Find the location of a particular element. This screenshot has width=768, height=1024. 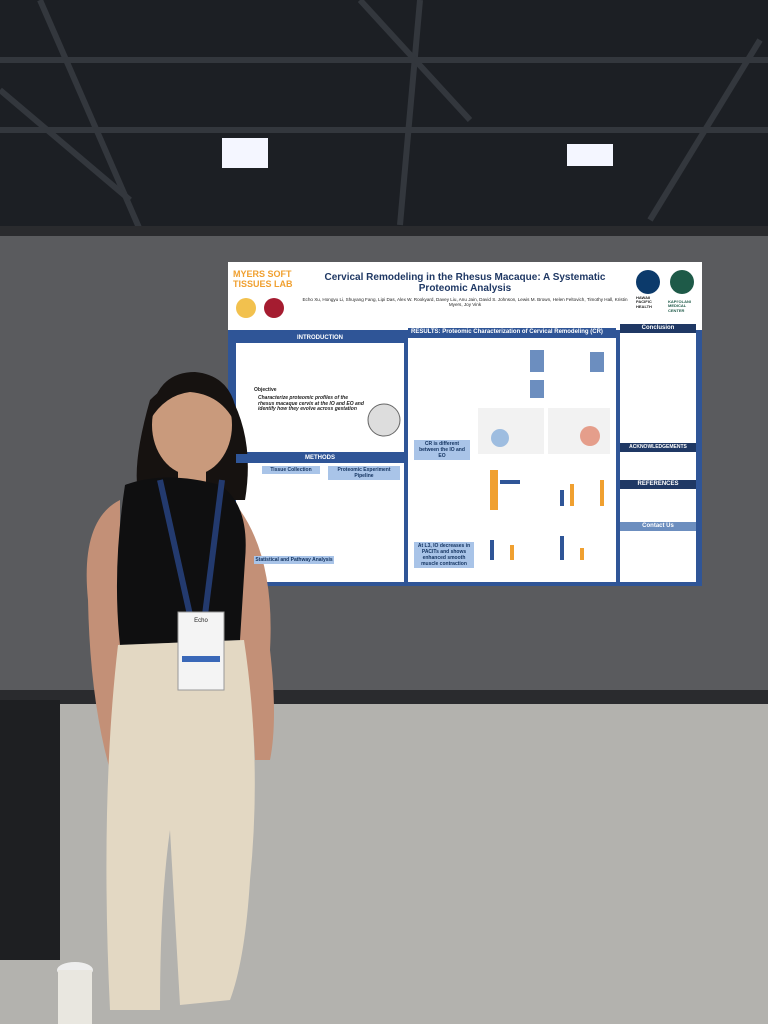

results-panel is located at coordinates (512, 460).